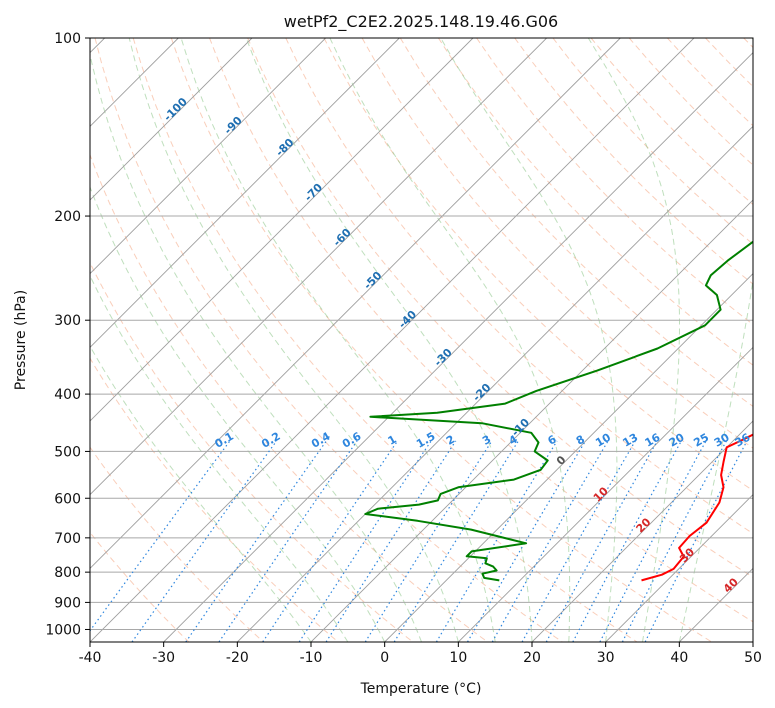  What do you see at coordinates (606, 658) in the screenshot?
I see `x-tick-label: 30` at bounding box center [606, 658].